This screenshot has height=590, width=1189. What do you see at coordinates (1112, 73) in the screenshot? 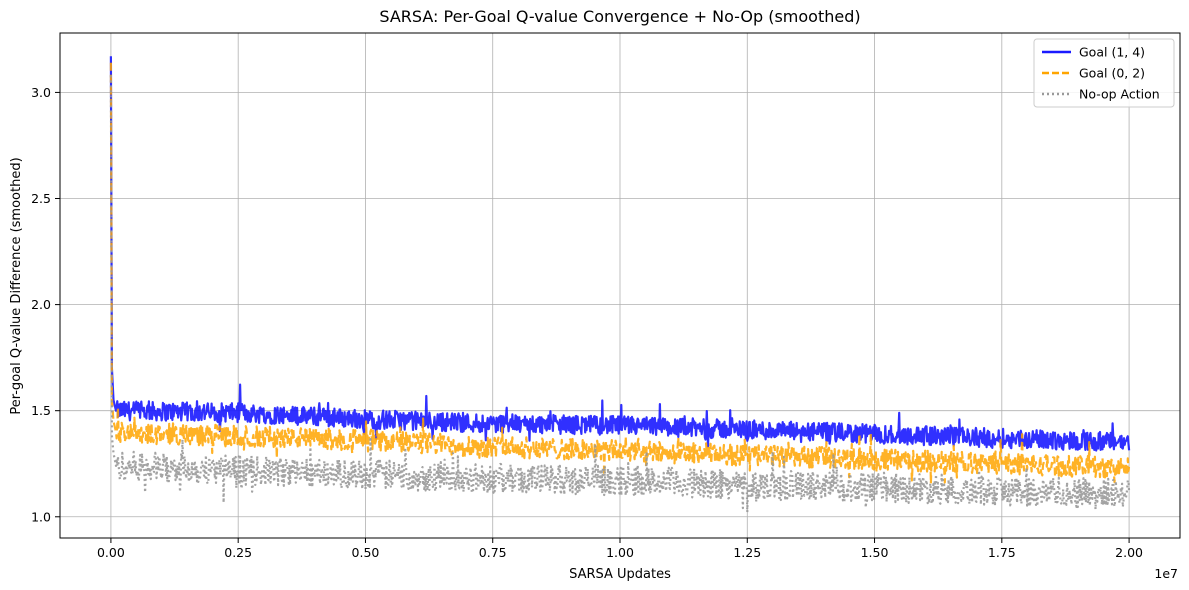
I see `legend-label-goal-0-2: Goal (0, 2)` at bounding box center [1112, 73].